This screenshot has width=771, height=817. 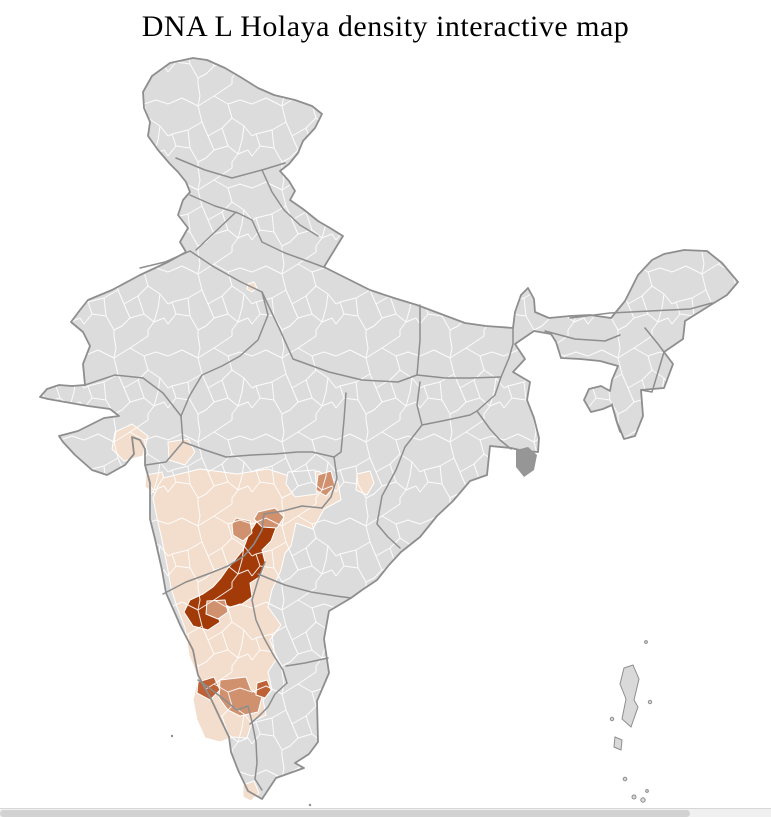 I want to click on sundarbans-delta, so click(x=526, y=462).